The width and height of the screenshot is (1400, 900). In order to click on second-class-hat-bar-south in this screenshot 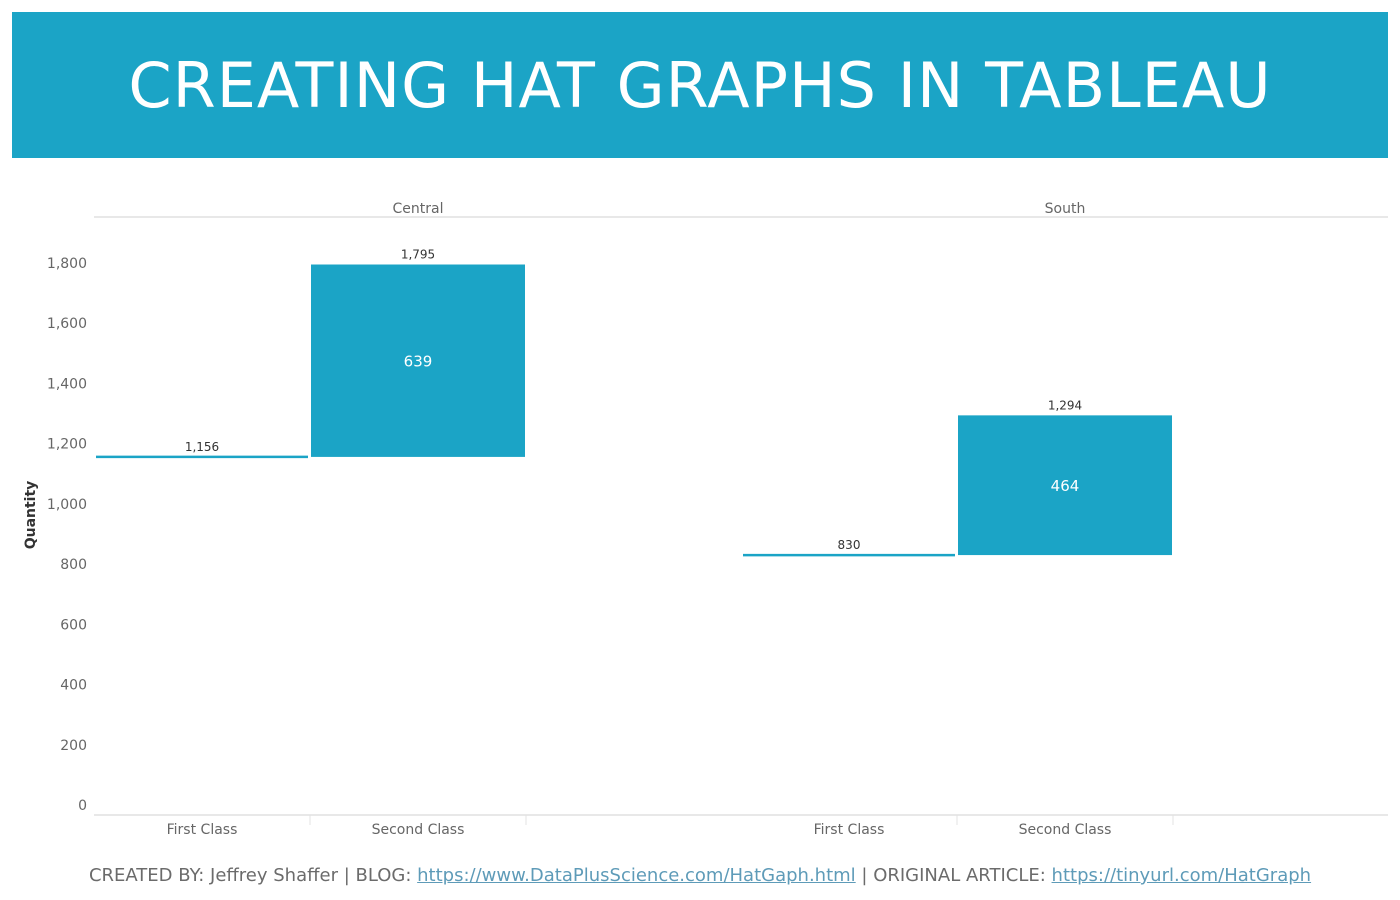, I will do `click(1065, 485)`.